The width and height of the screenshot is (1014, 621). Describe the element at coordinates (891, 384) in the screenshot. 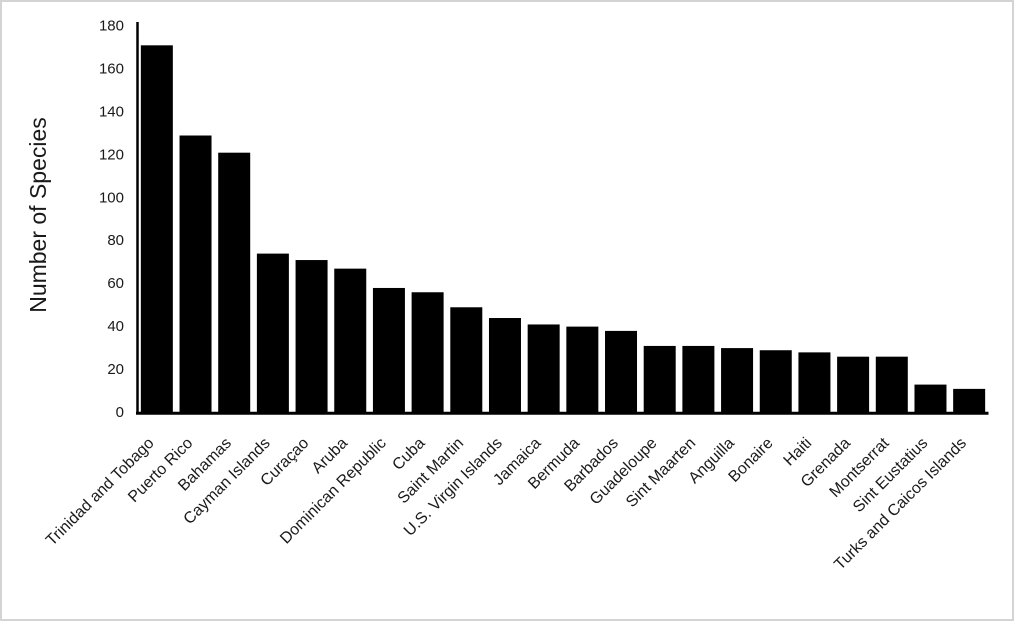

I see `bar-montserrat` at that location.